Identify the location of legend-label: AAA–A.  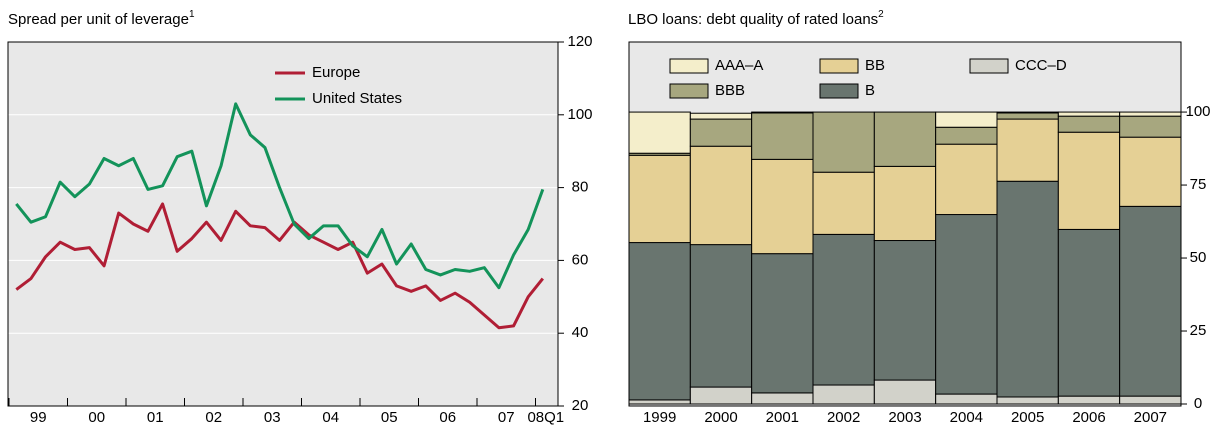
(739, 65).